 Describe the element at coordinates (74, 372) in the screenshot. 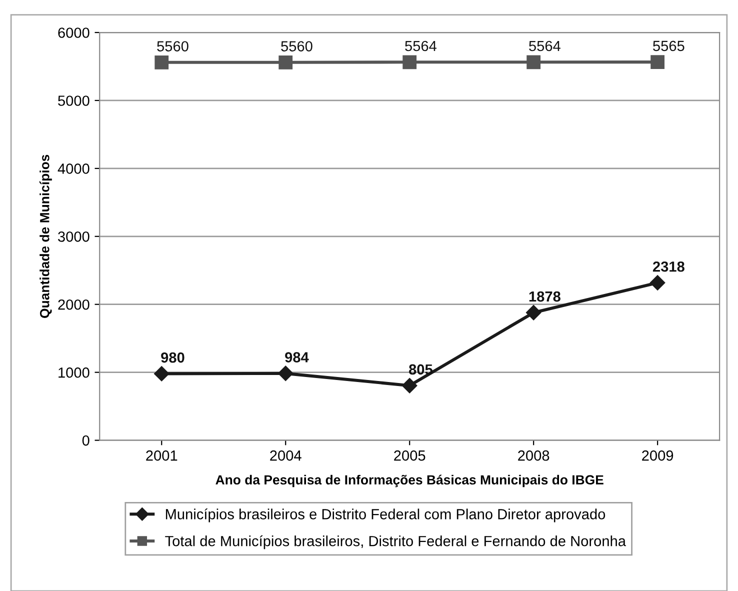

I see `y-tick-label: 1000` at that location.